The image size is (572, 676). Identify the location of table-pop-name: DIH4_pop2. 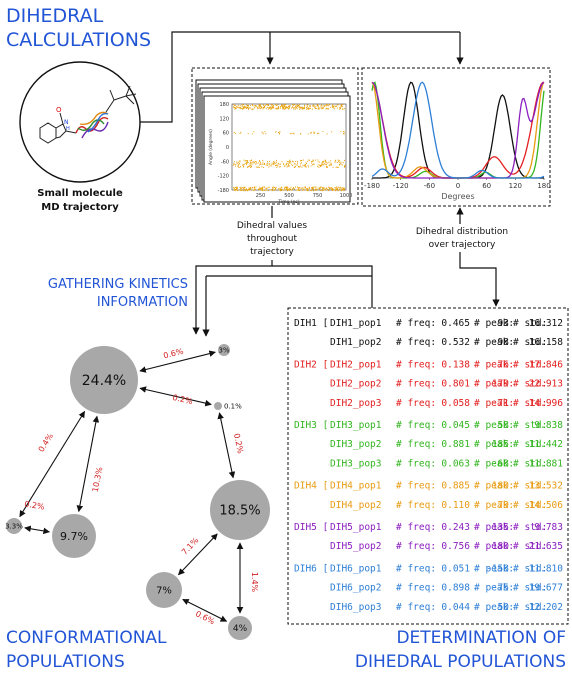
(355, 505).